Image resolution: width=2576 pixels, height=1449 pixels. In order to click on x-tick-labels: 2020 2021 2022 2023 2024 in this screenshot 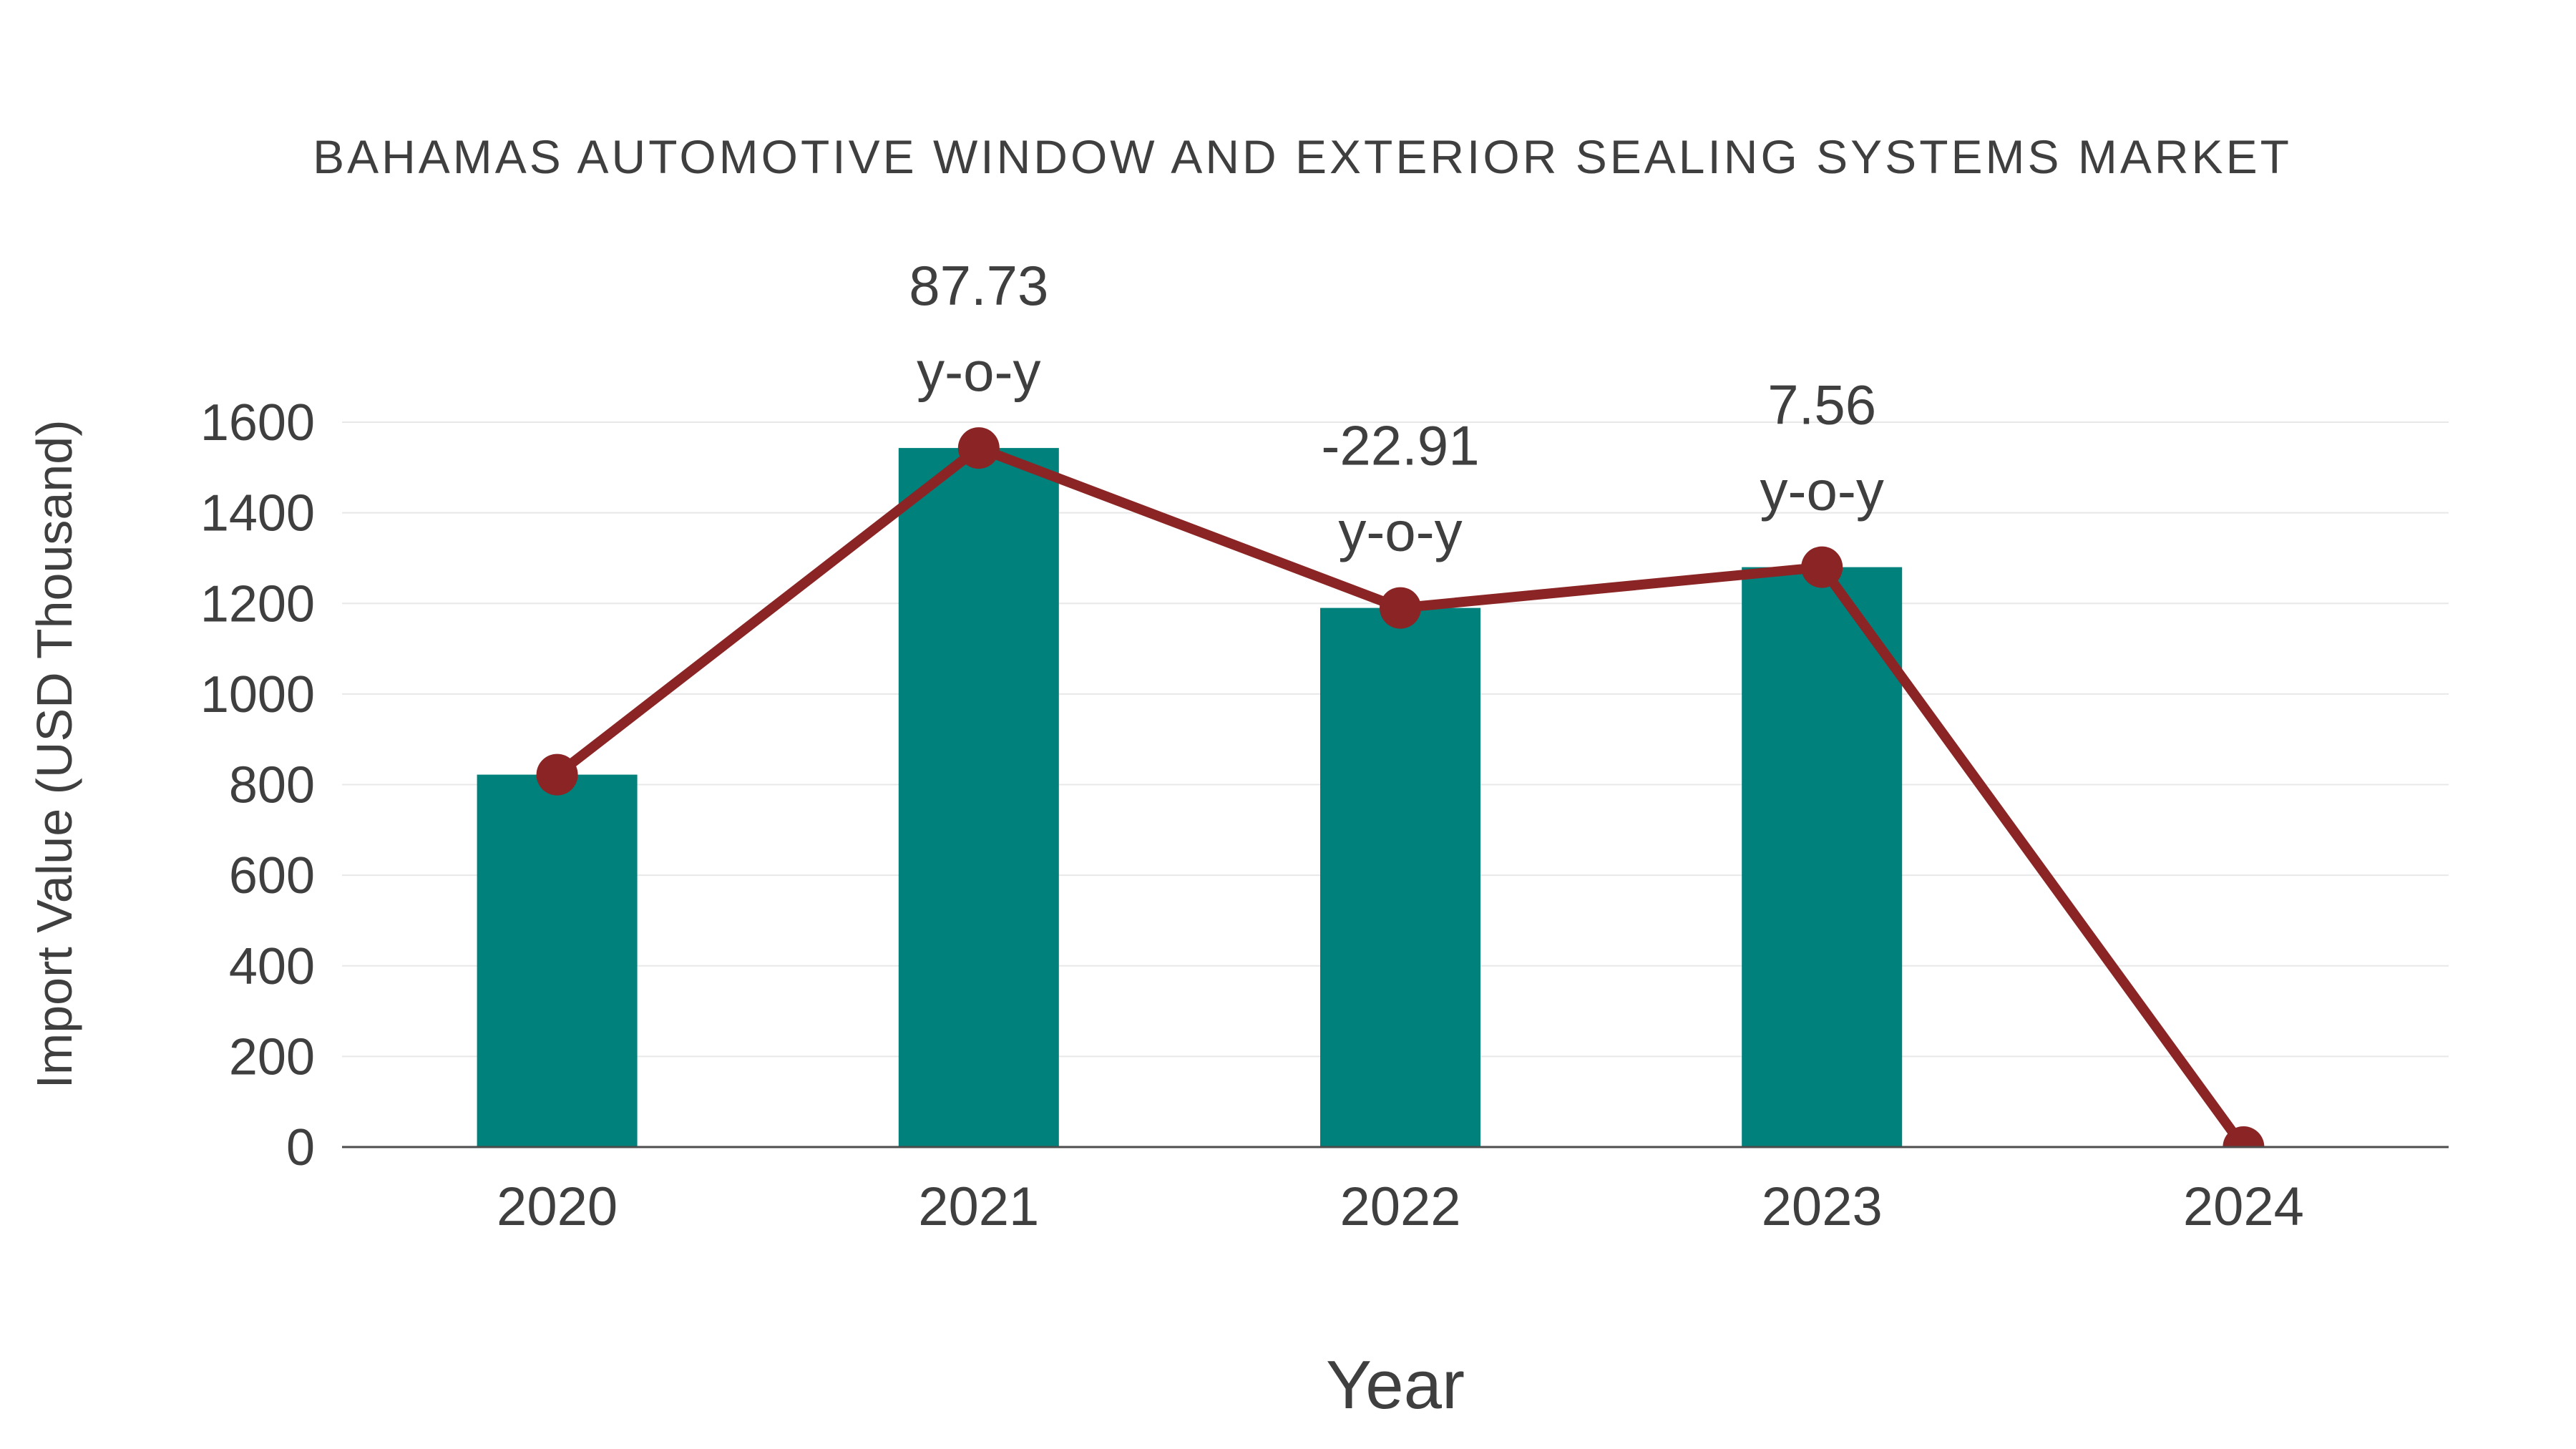, I will do `click(1400, 1206)`.